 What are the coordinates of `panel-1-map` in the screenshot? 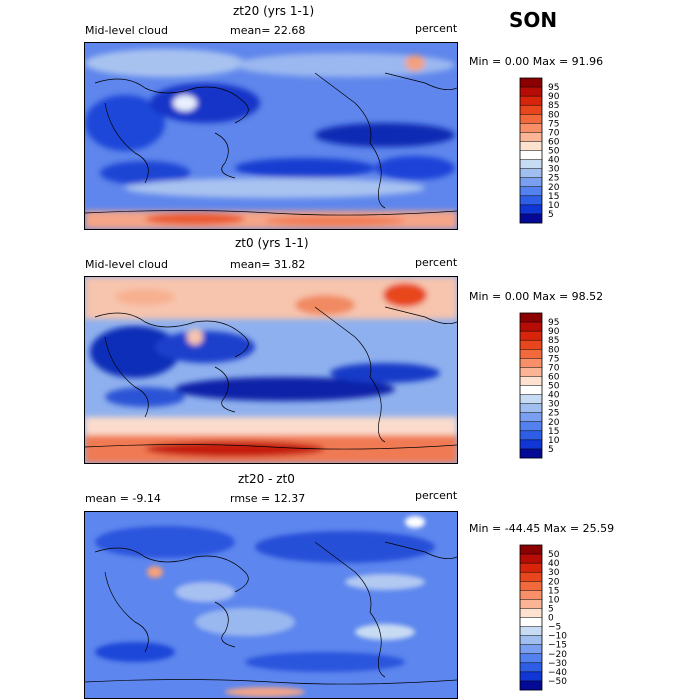 It's located at (271, 136).